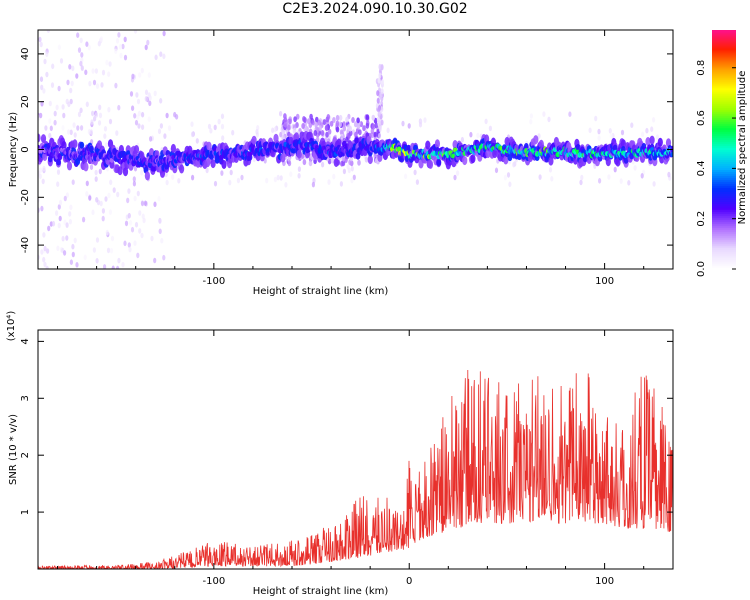 This screenshot has height=600, width=750. What do you see at coordinates (604, 281) in the screenshot?
I see `top-xtick-label: 100` at bounding box center [604, 281].